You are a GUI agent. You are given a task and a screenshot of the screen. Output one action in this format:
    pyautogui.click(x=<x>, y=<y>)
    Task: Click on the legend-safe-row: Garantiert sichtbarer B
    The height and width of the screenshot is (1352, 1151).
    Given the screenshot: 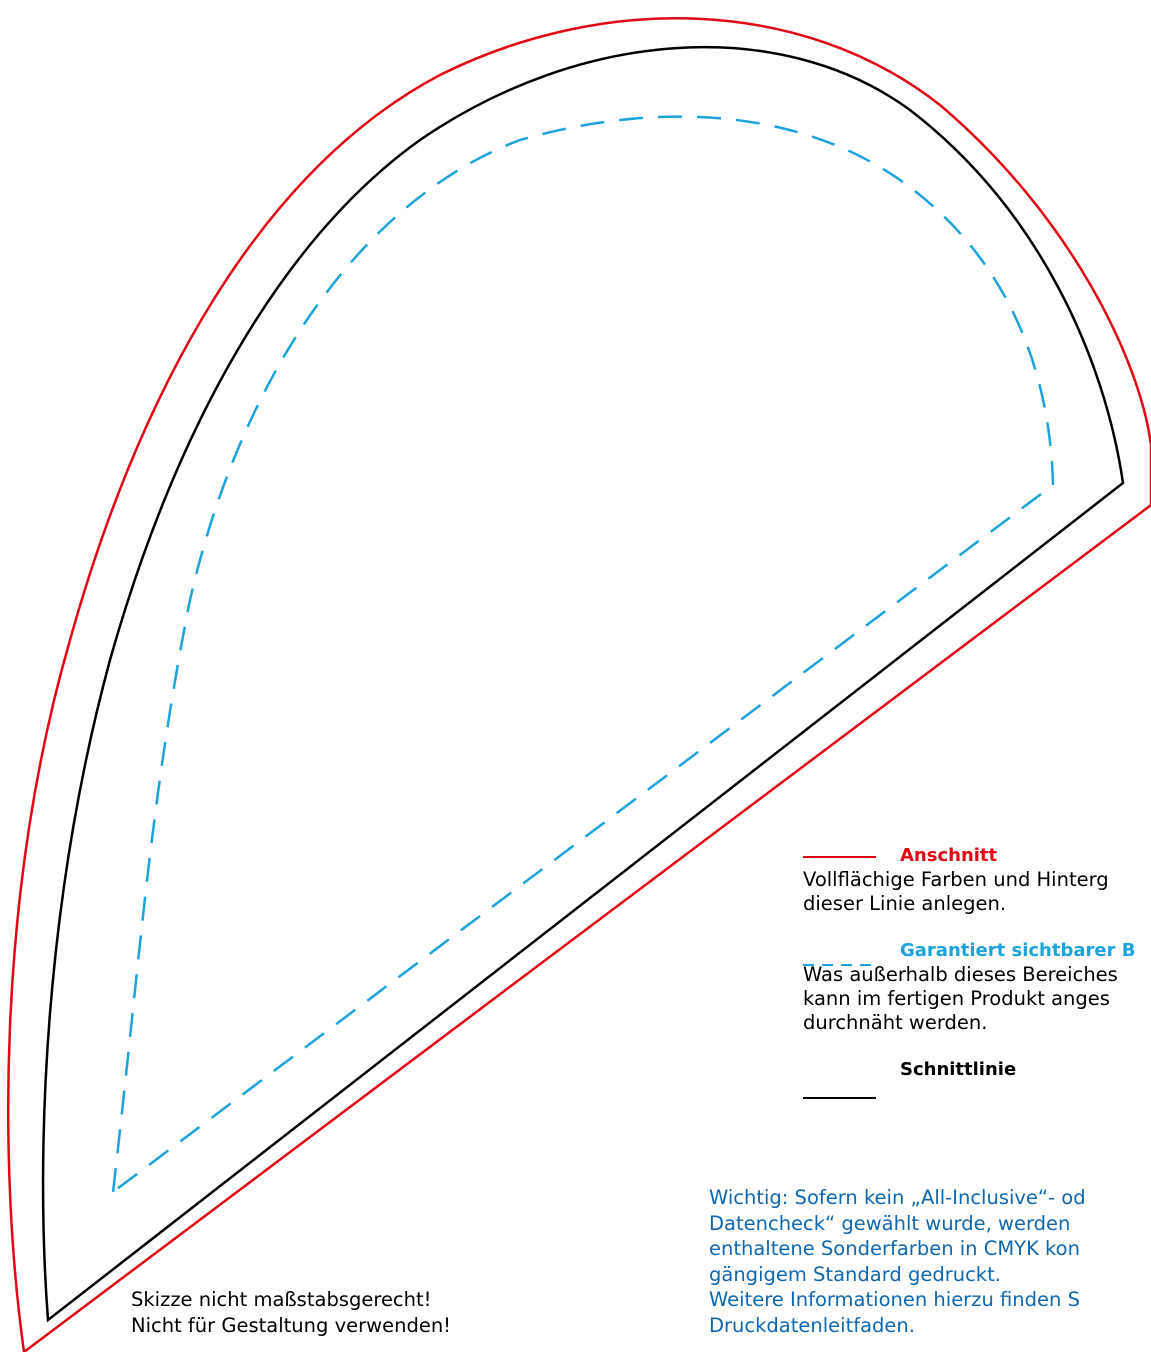 What is the action you would take?
    pyautogui.click(x=977, y=951)
    